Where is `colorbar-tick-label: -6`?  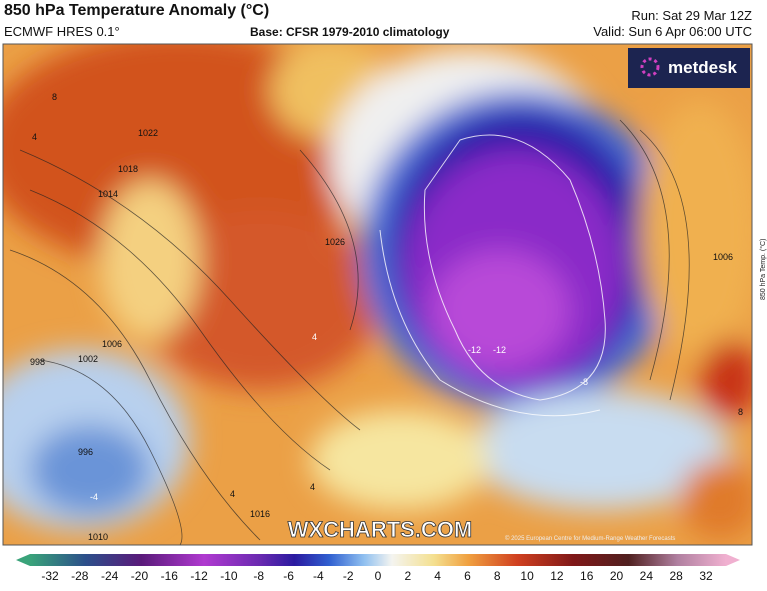 colorbar-tick-label: -6 is located at coordinates (288, 576).